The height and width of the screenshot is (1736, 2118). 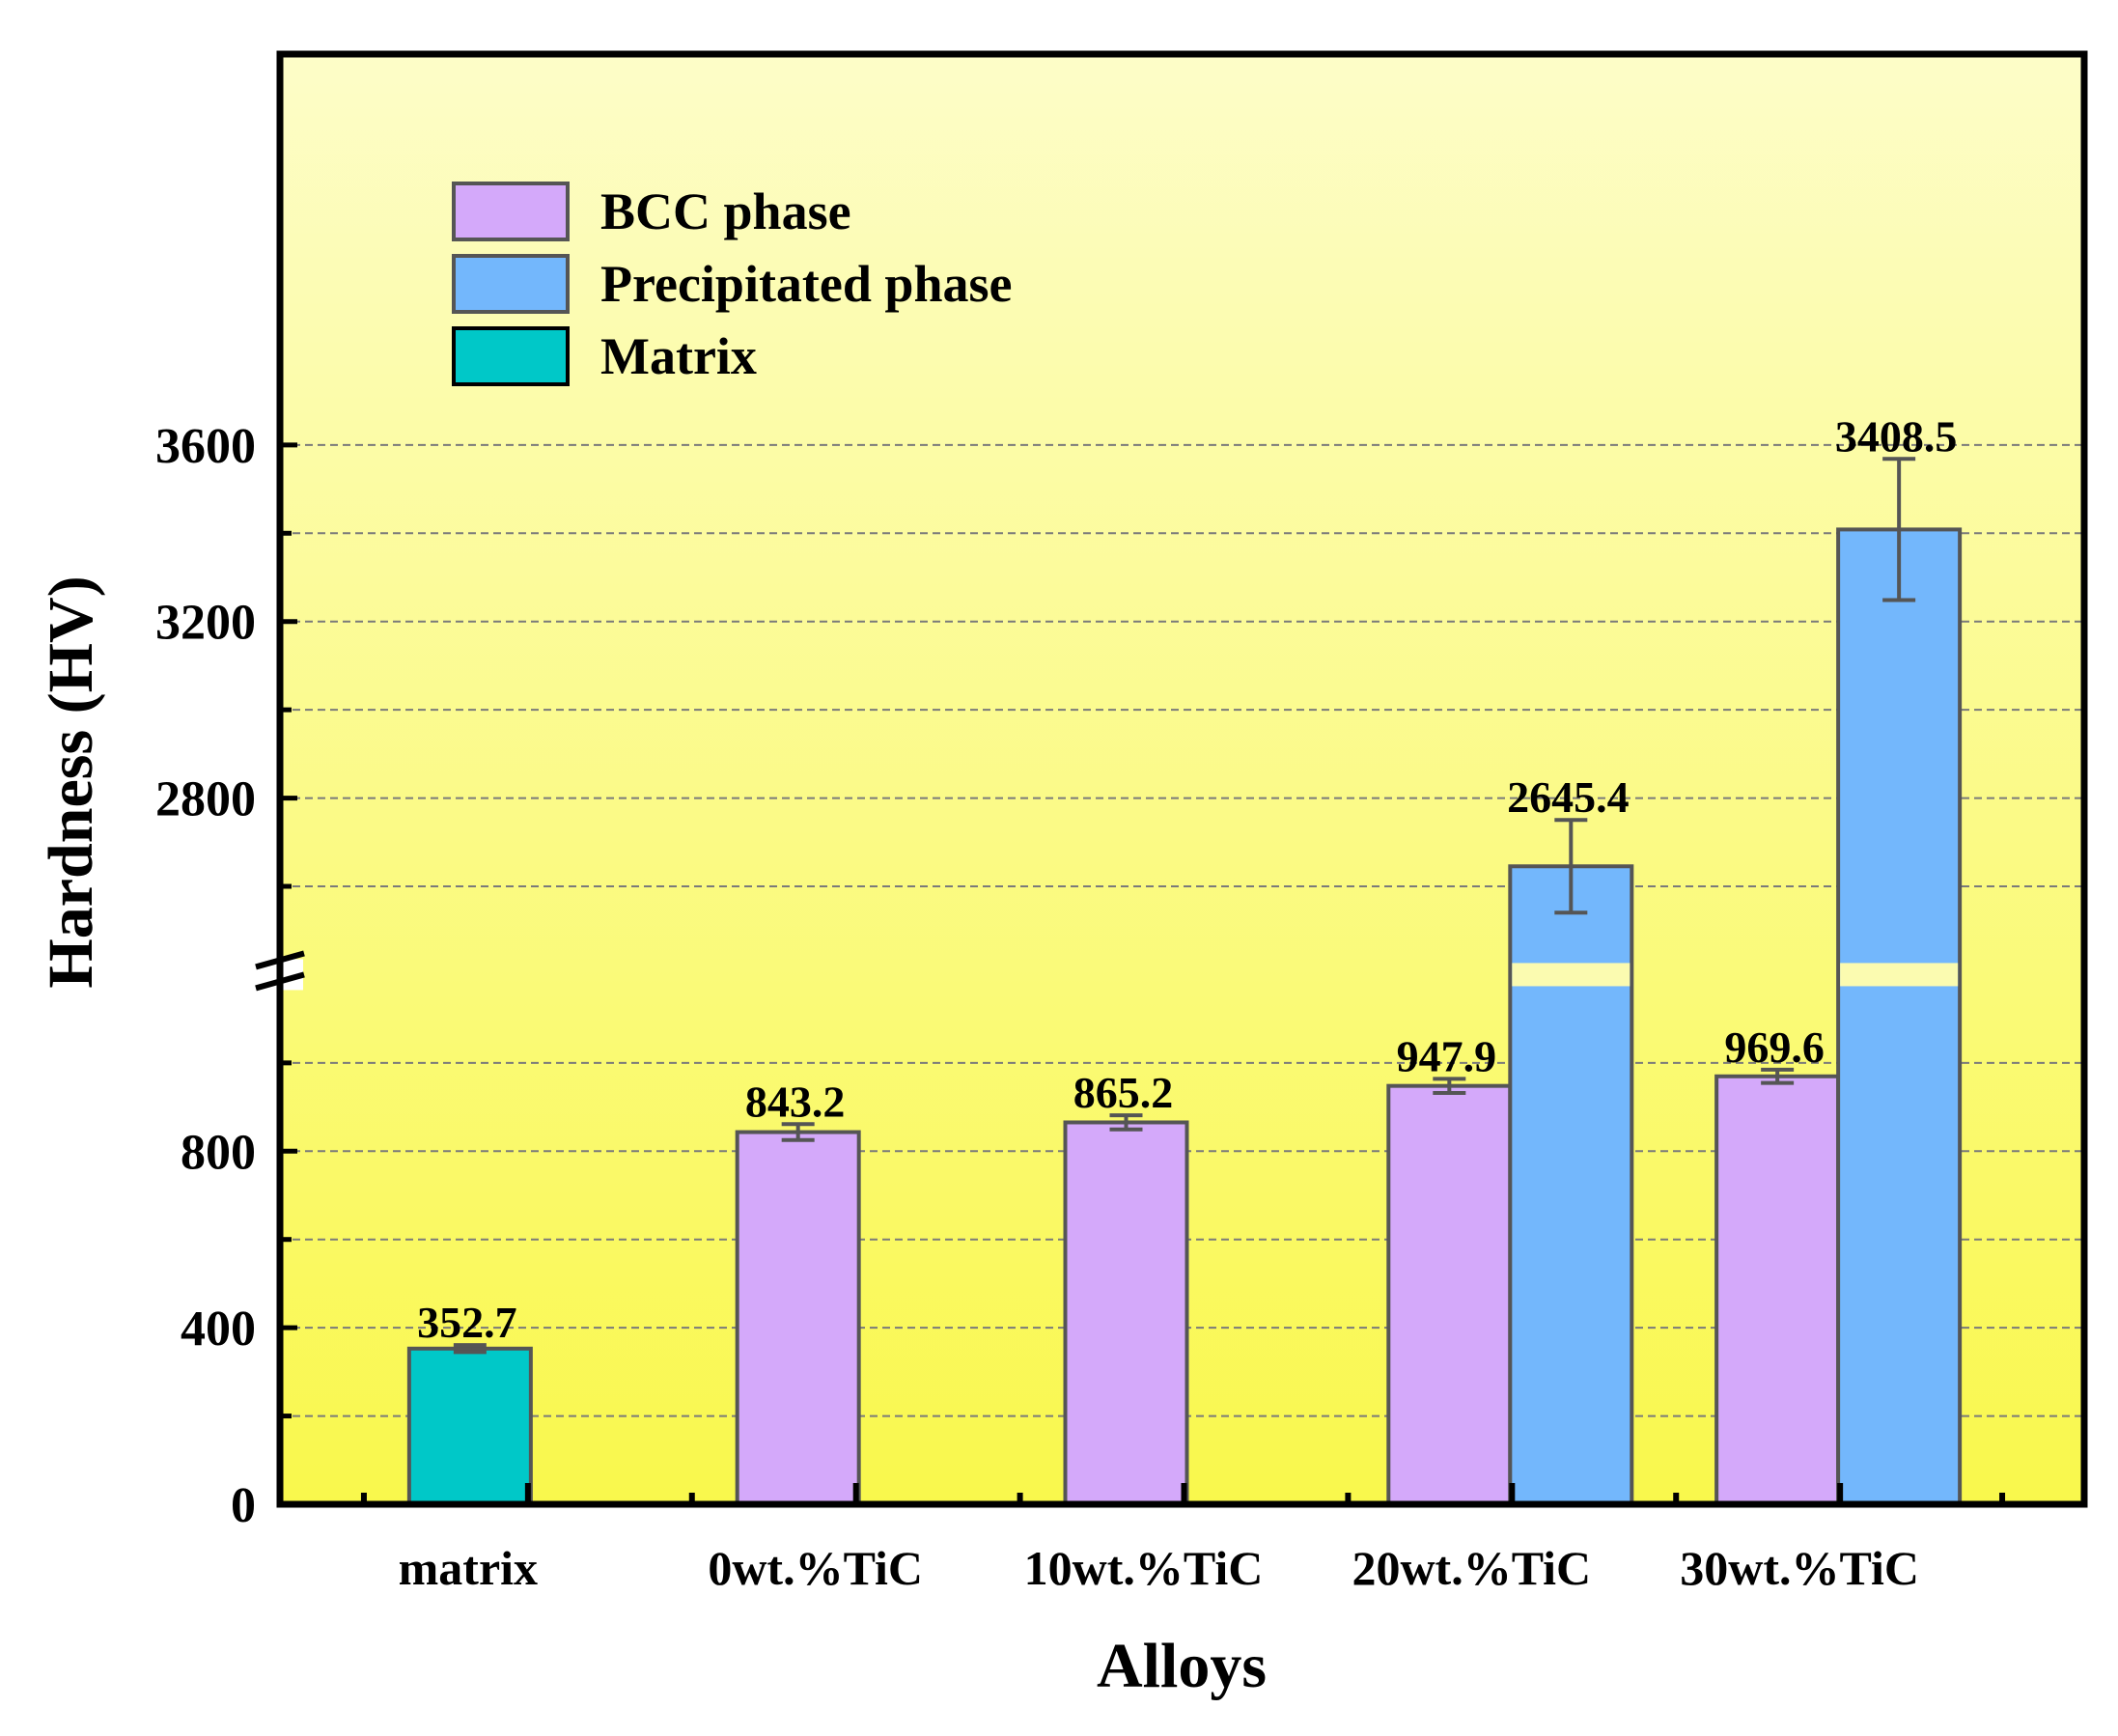 What do you see at coordinates (1568, 797) in the screenshot?
I see `value-label-precipitated-phase-20wt-tic: 2645.4` at bounding box center [1568, 797].